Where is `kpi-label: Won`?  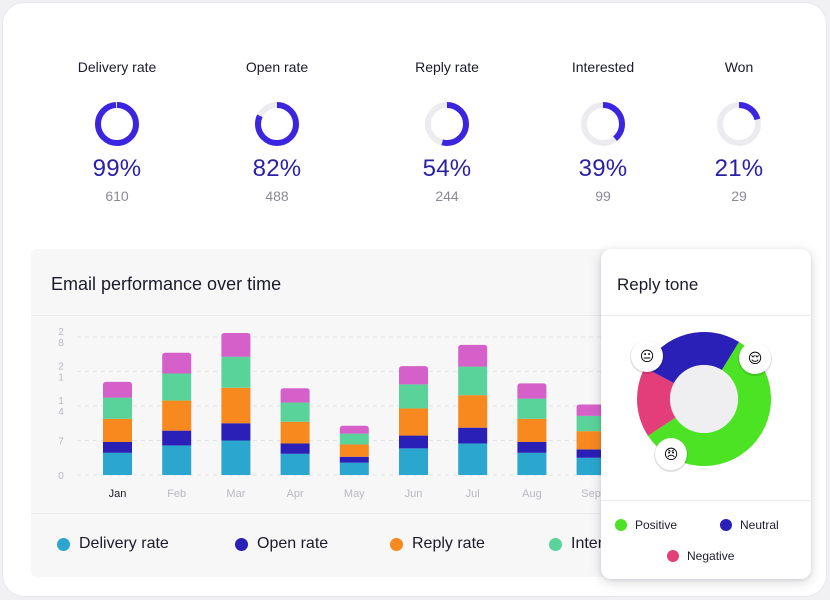 kpi-label: Won is located at coordinates (739, 67).